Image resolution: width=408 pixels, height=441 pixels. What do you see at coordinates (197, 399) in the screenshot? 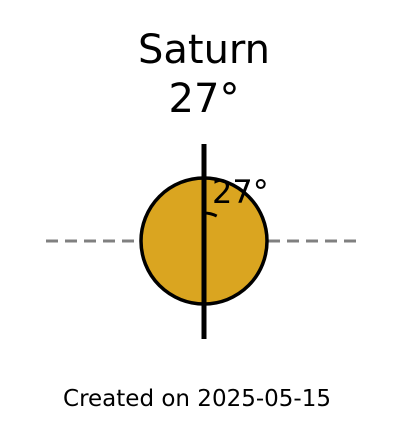
I see `creation-date-caption: Created on 2025-05-15` at bounding box center [197, 399].